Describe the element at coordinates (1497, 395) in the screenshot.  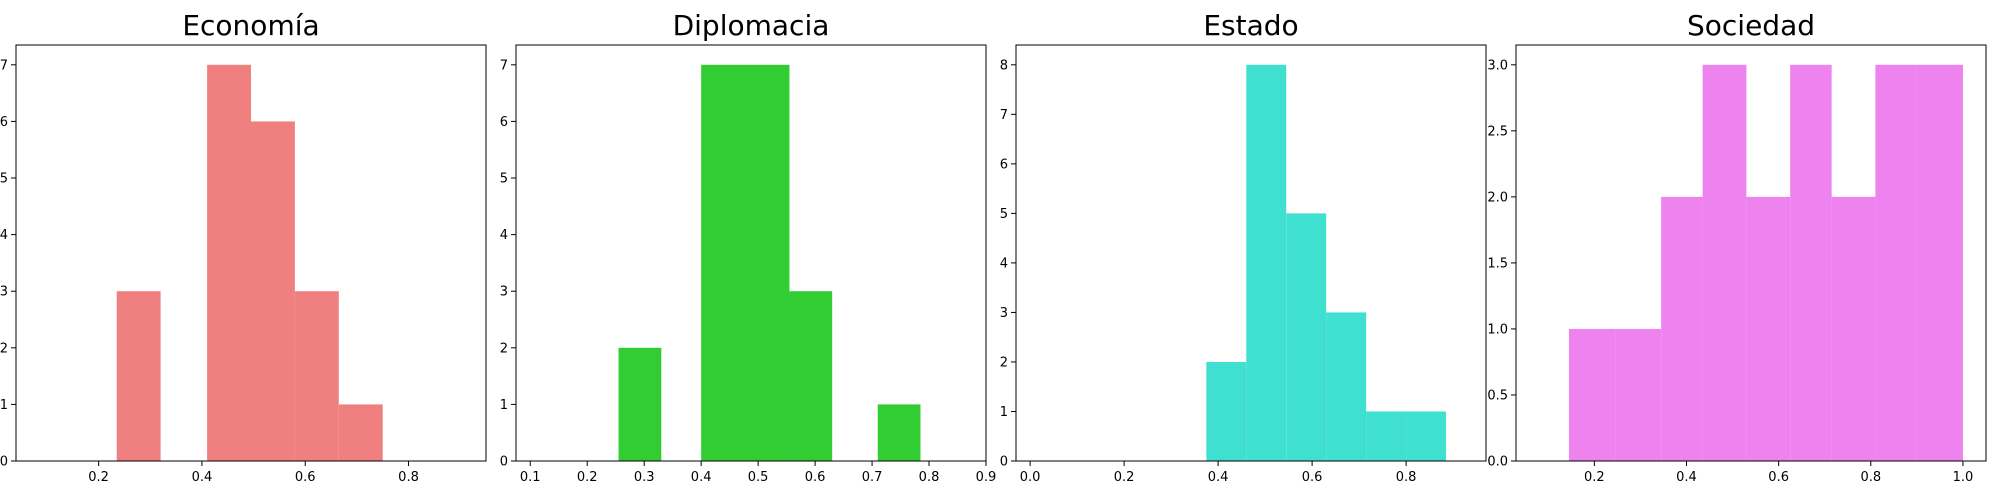
I see `y-tick-label: 0.5` at that location.